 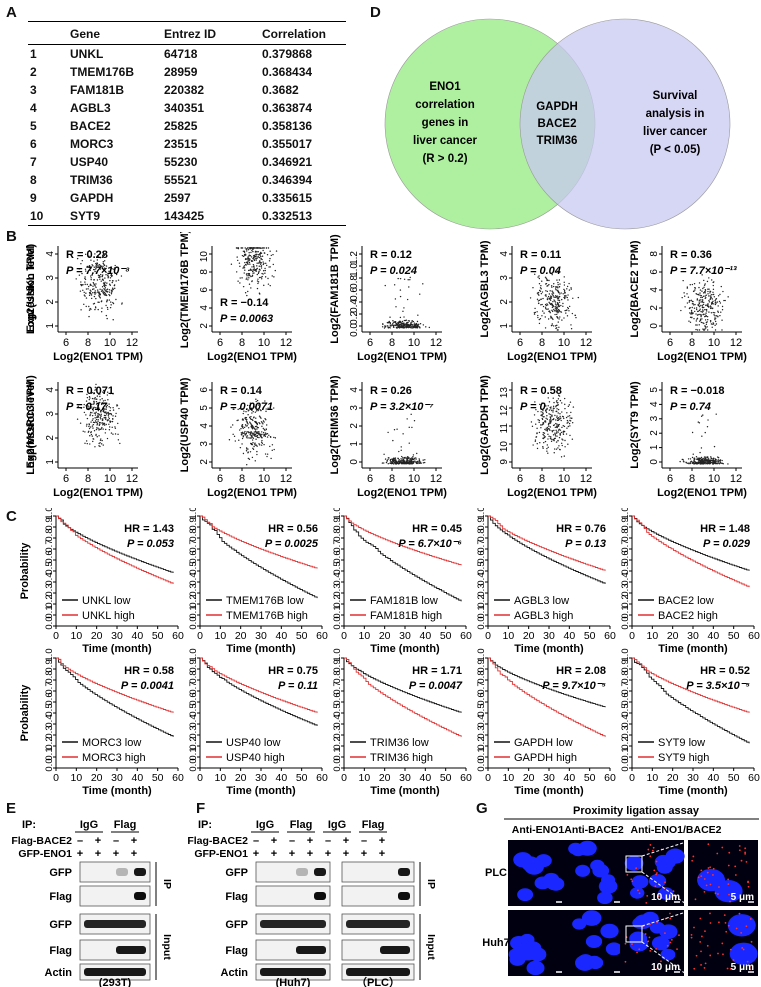 I want to click on km-x-label: Time (month), so click(x=117, y=791).